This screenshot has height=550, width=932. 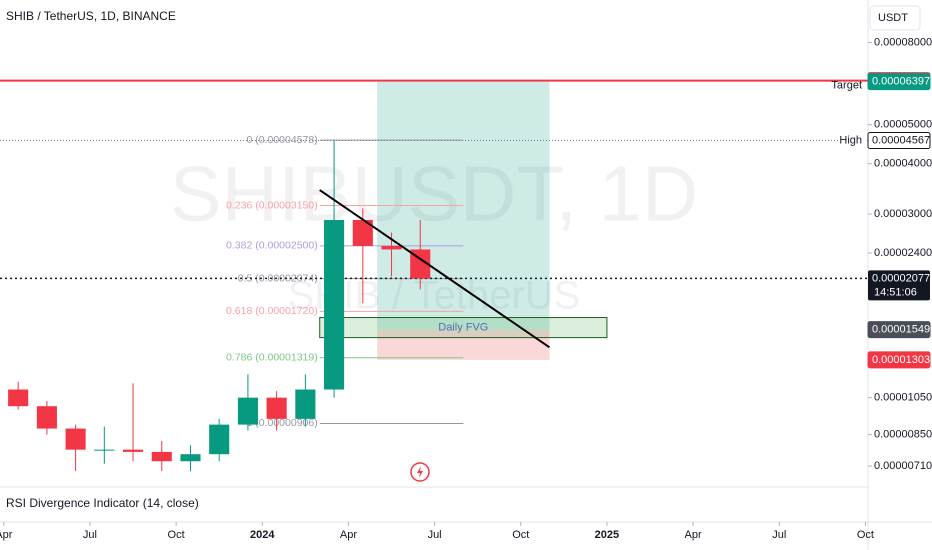 I want to click on fib-label: 0.5 (0.00002074), so click(x=278, y=278).